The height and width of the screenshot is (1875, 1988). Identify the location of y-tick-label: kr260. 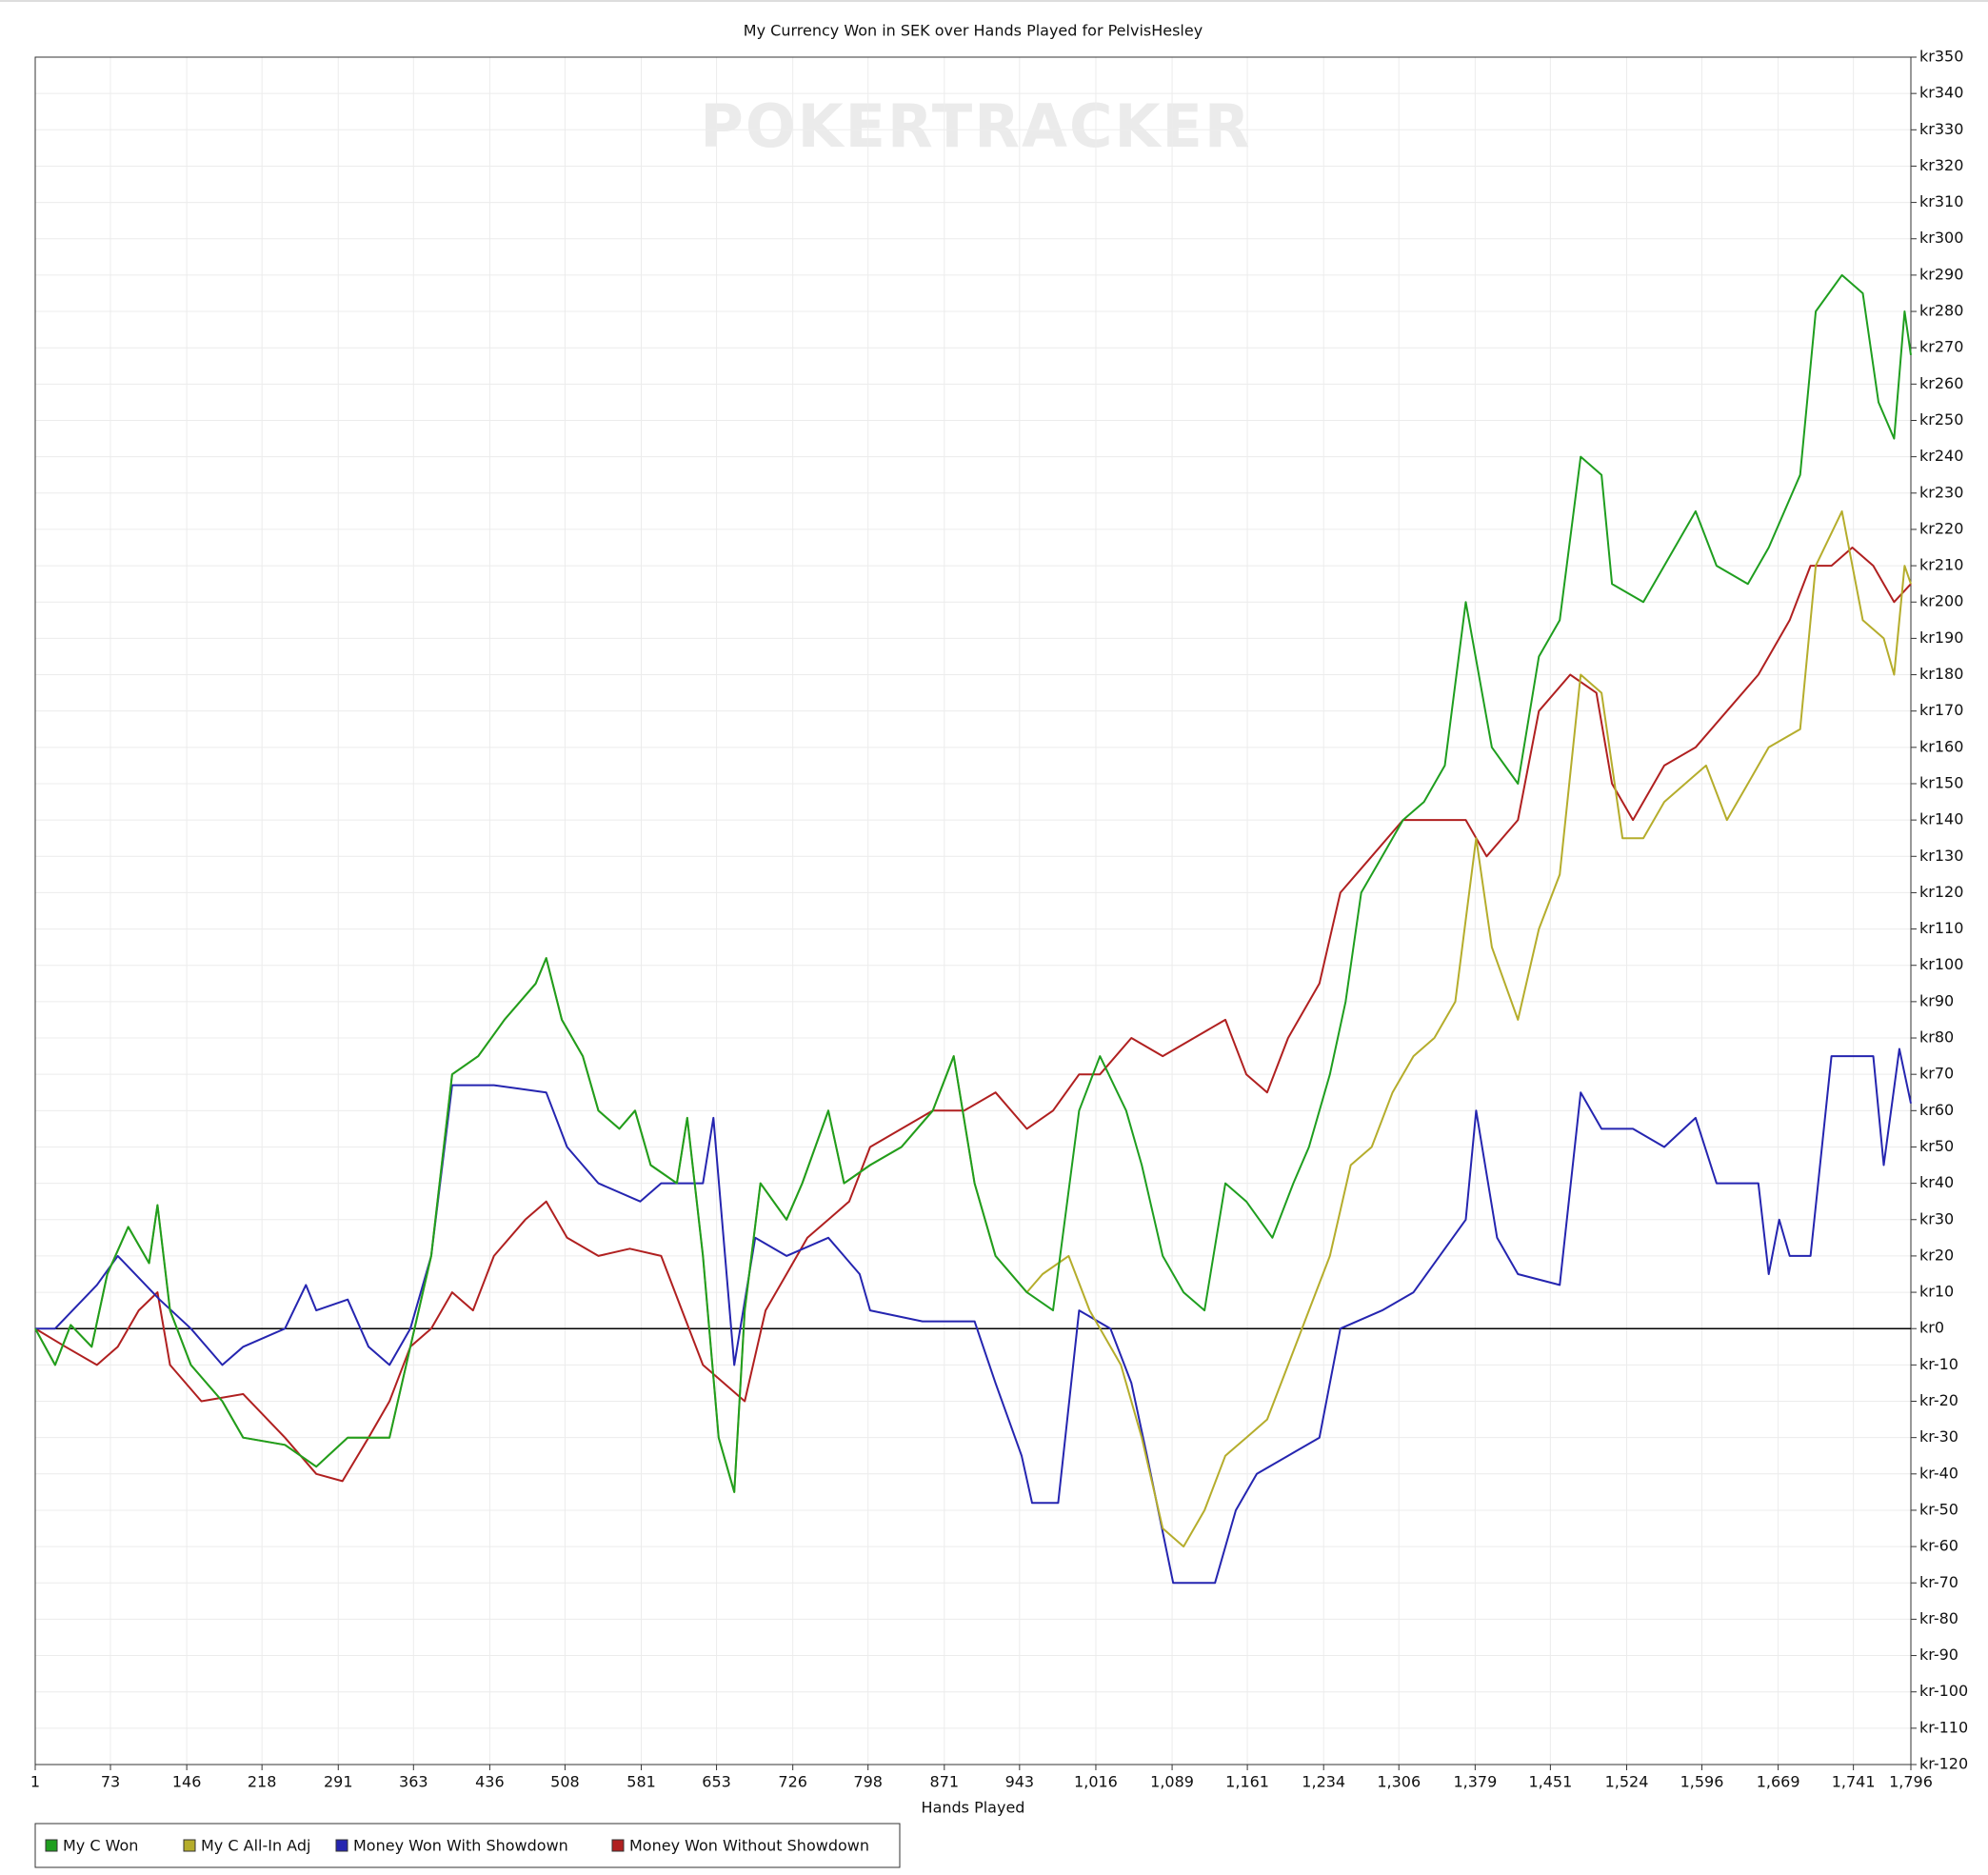
(1941, 383).